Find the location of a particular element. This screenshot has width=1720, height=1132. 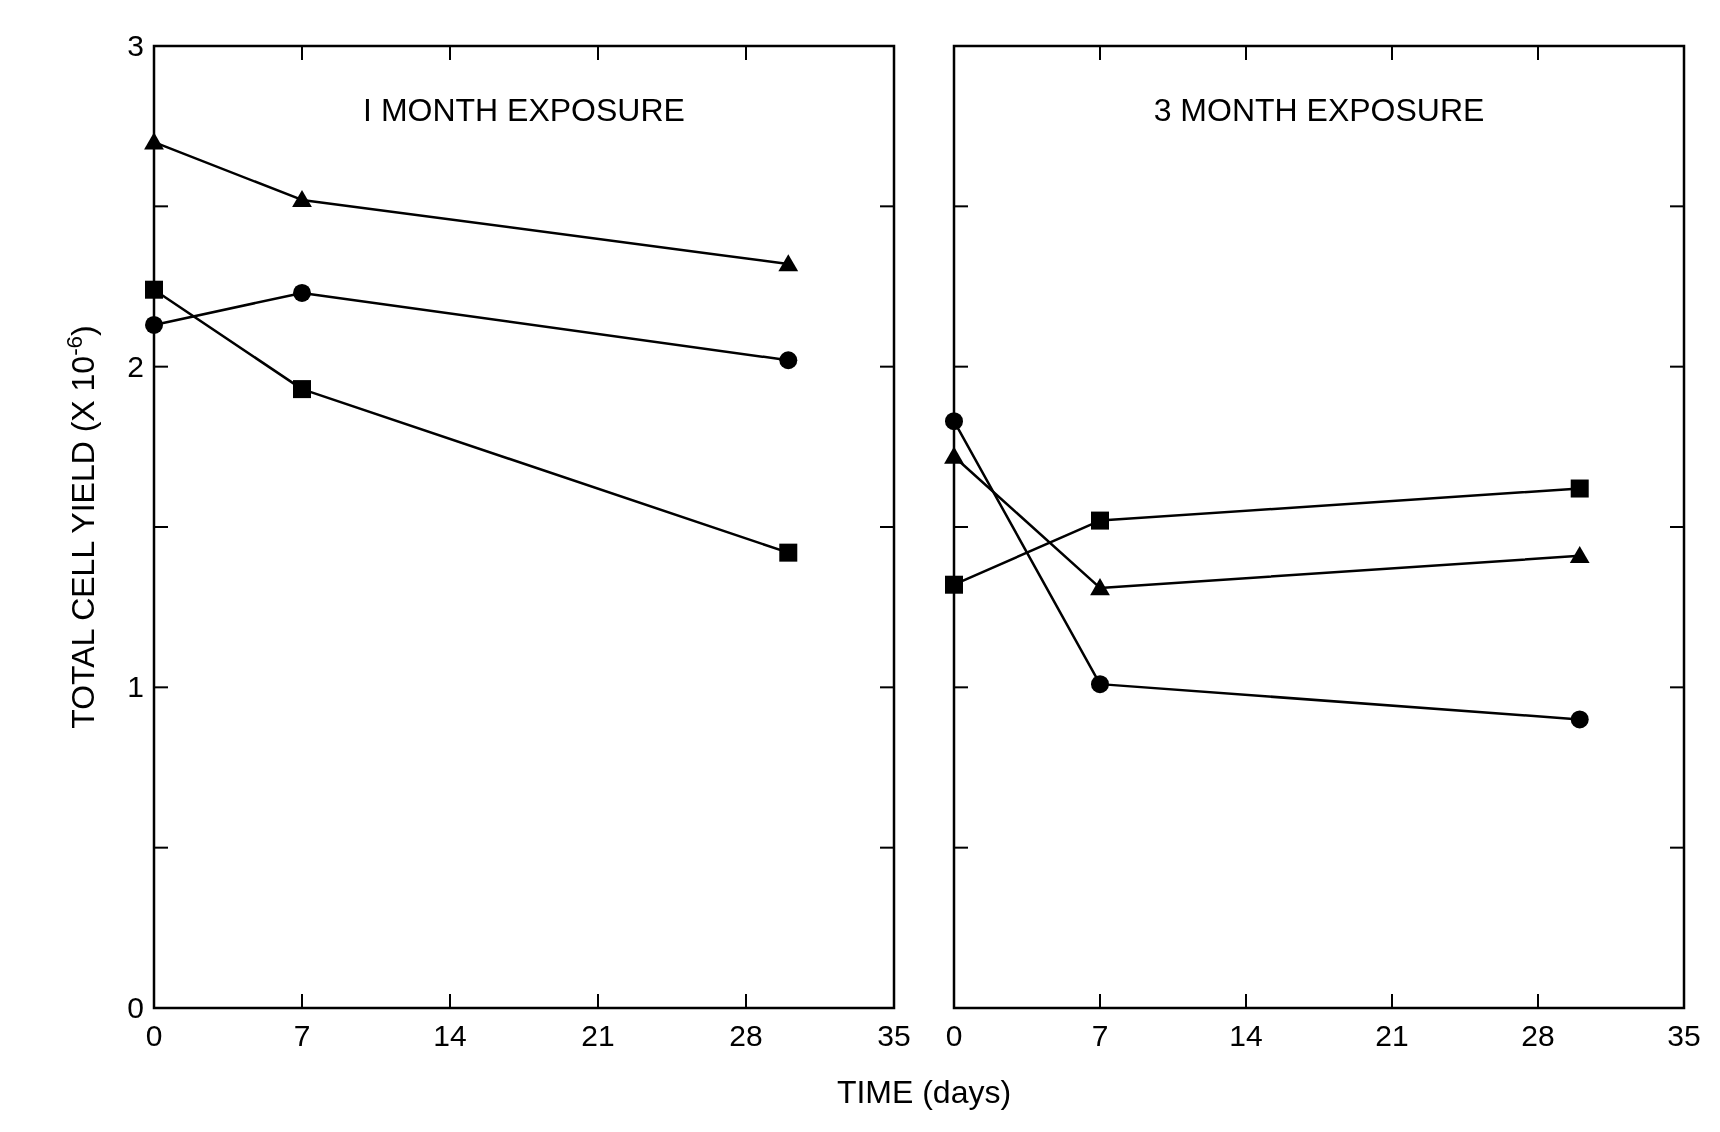

x-axis-title: TIME (days) is located at coordinates (924, 1092).